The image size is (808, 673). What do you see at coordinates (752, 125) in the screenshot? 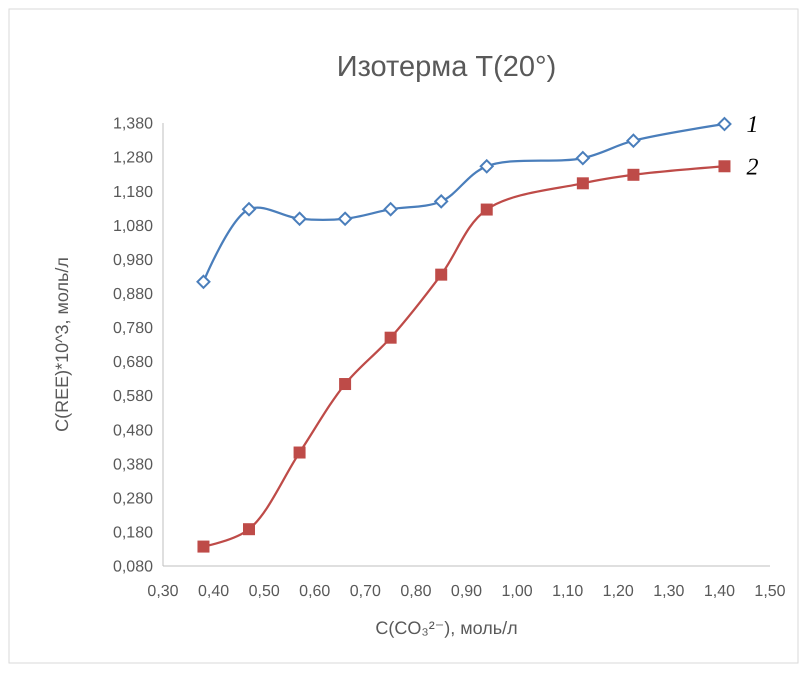
I see `series-label: 1` at bounding box center [752, 125].